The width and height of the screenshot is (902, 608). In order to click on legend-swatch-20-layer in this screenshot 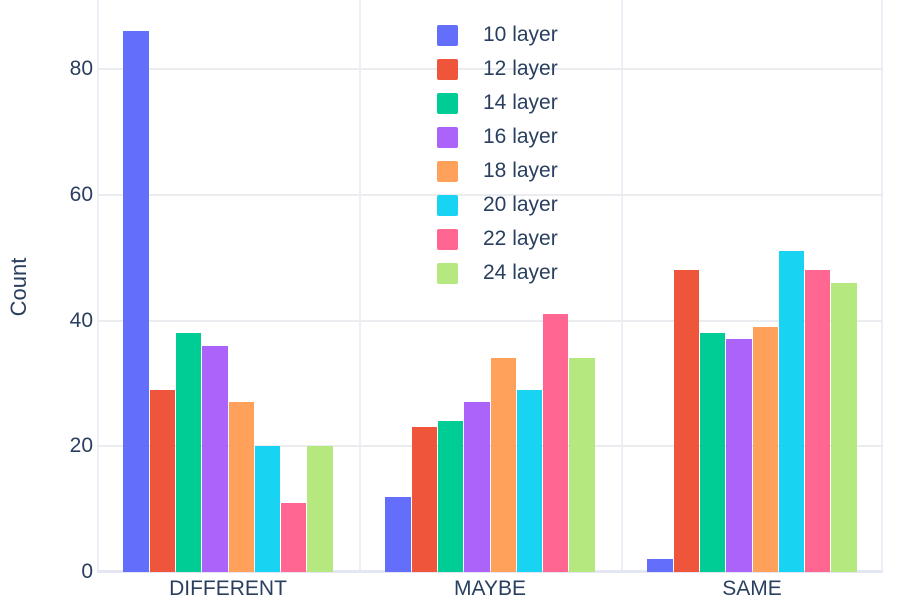, I will do `click(447, 205)`.